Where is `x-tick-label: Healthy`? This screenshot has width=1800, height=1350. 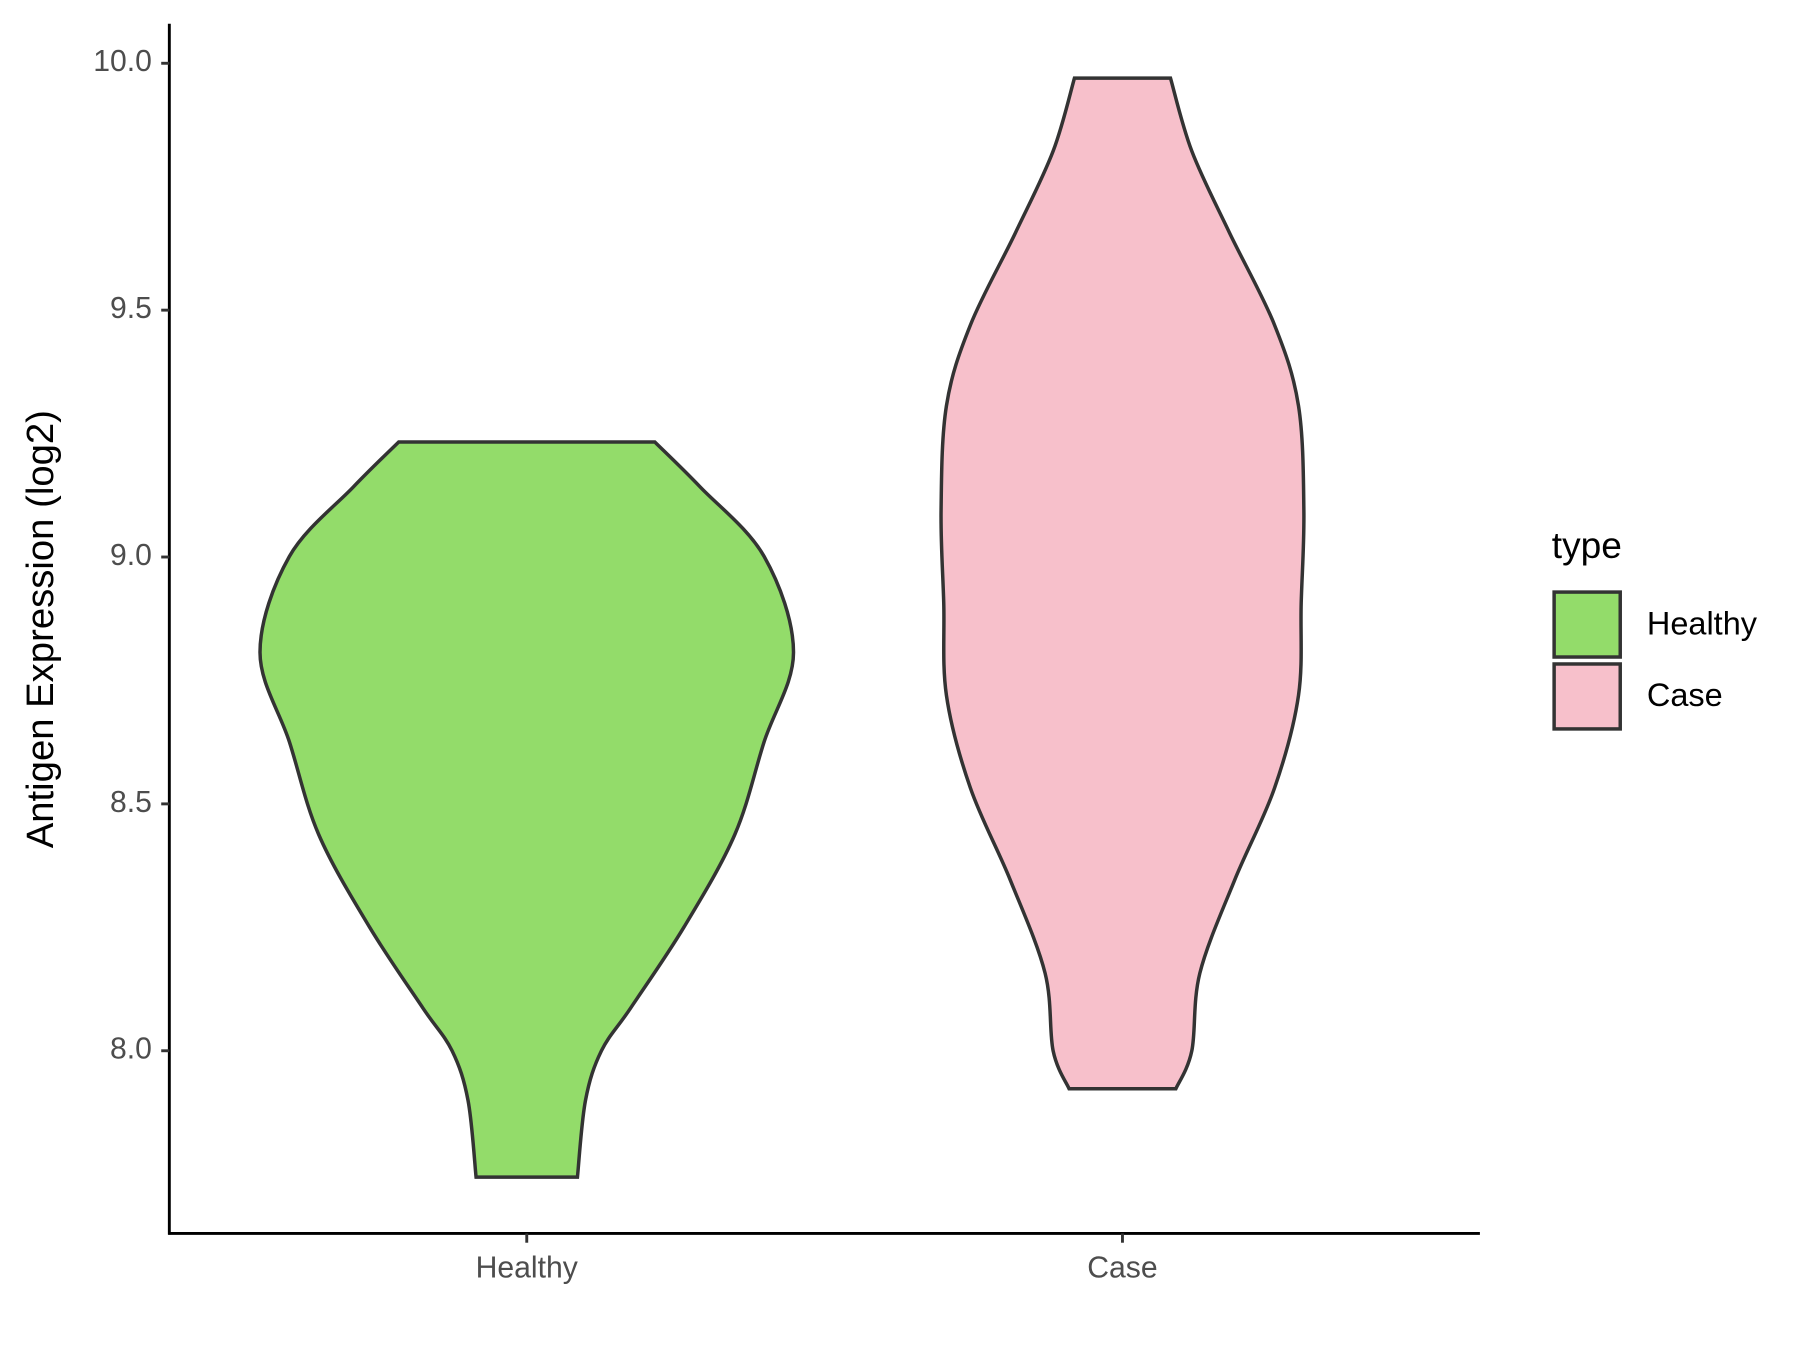 x-tick-label: Healthy is located at coordinates (527, 1267).